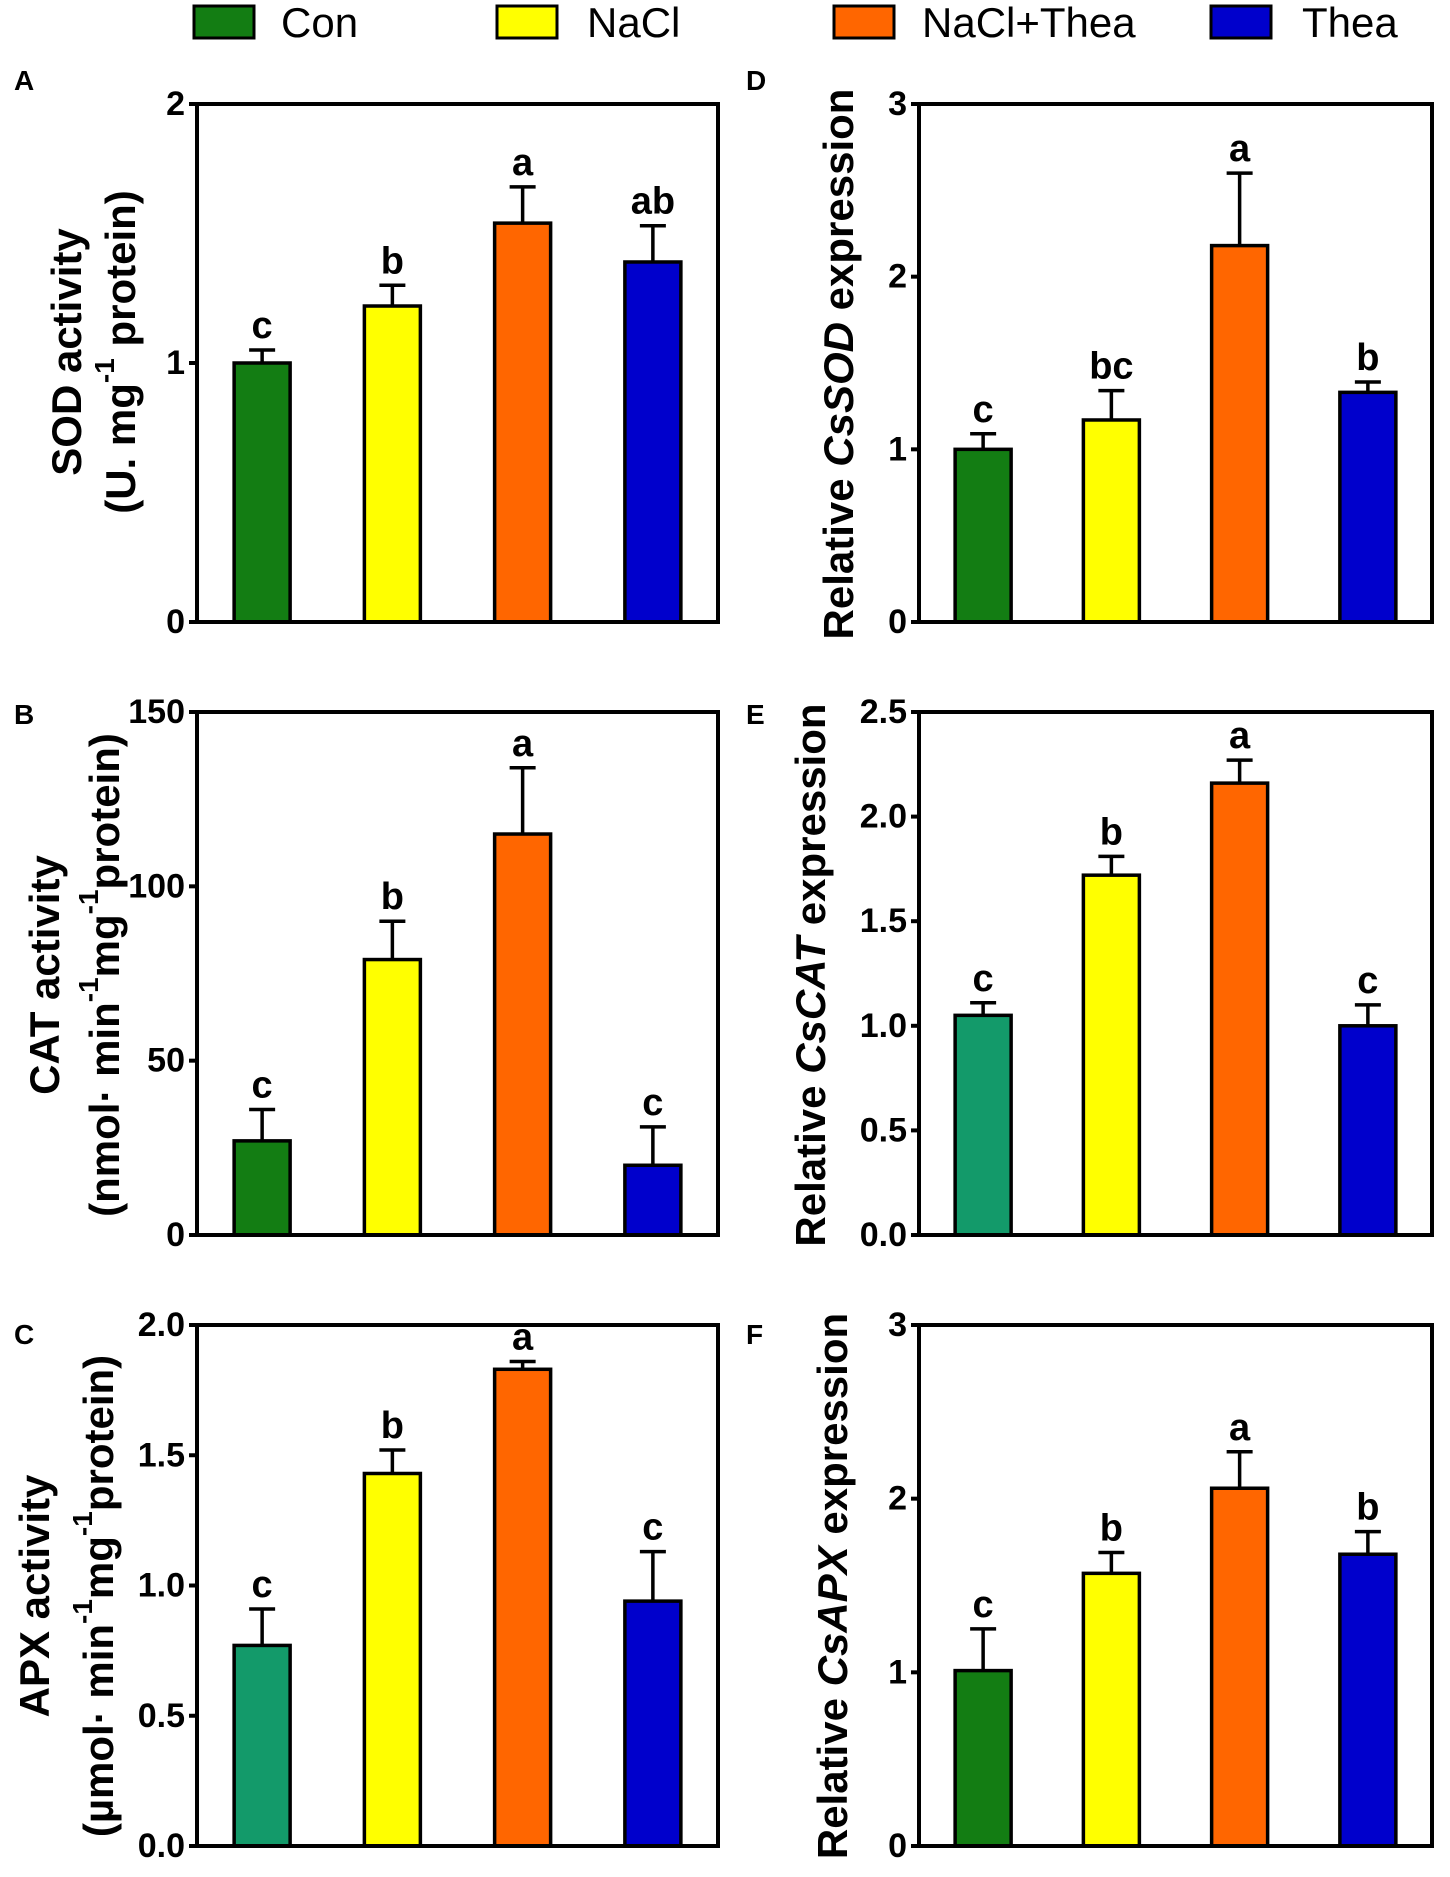 The height and width of the screenshot is (1877, 1450). I want to click on legend-label-nacl-thea: NaCl+Thea, so click(1029, 23).